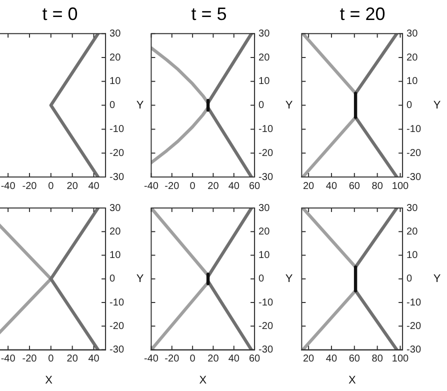 The height and width of the screenshot is (391, 447). I want to click on chart-title: t = 5, so click(209, 14).